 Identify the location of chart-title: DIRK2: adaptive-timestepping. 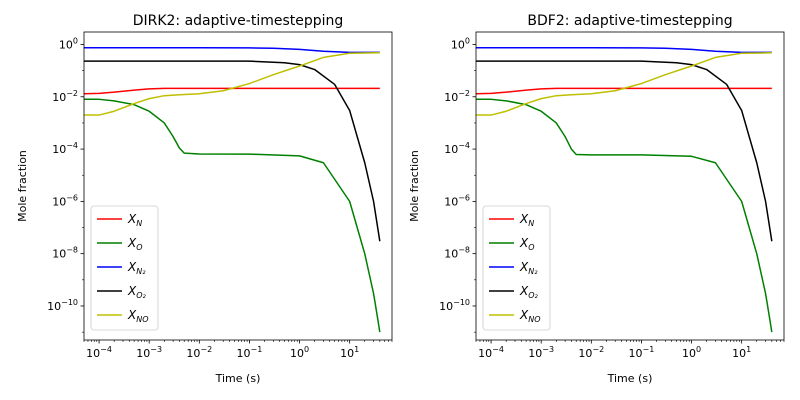
(238, 21).